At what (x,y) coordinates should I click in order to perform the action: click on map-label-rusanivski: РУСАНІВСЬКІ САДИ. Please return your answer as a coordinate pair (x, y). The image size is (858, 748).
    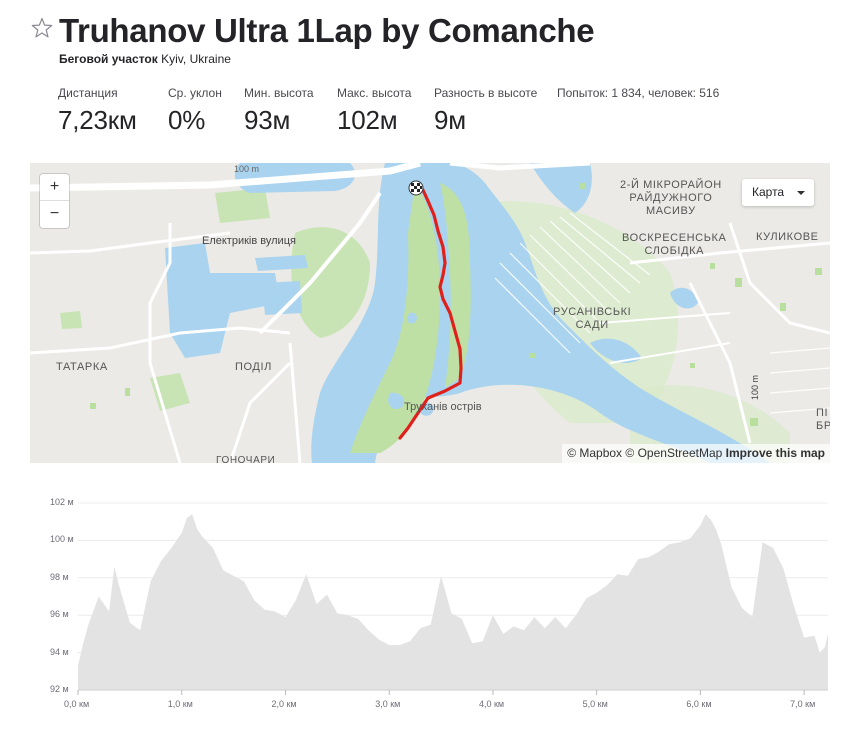
    Looking at the image, I should click on (592, 318).